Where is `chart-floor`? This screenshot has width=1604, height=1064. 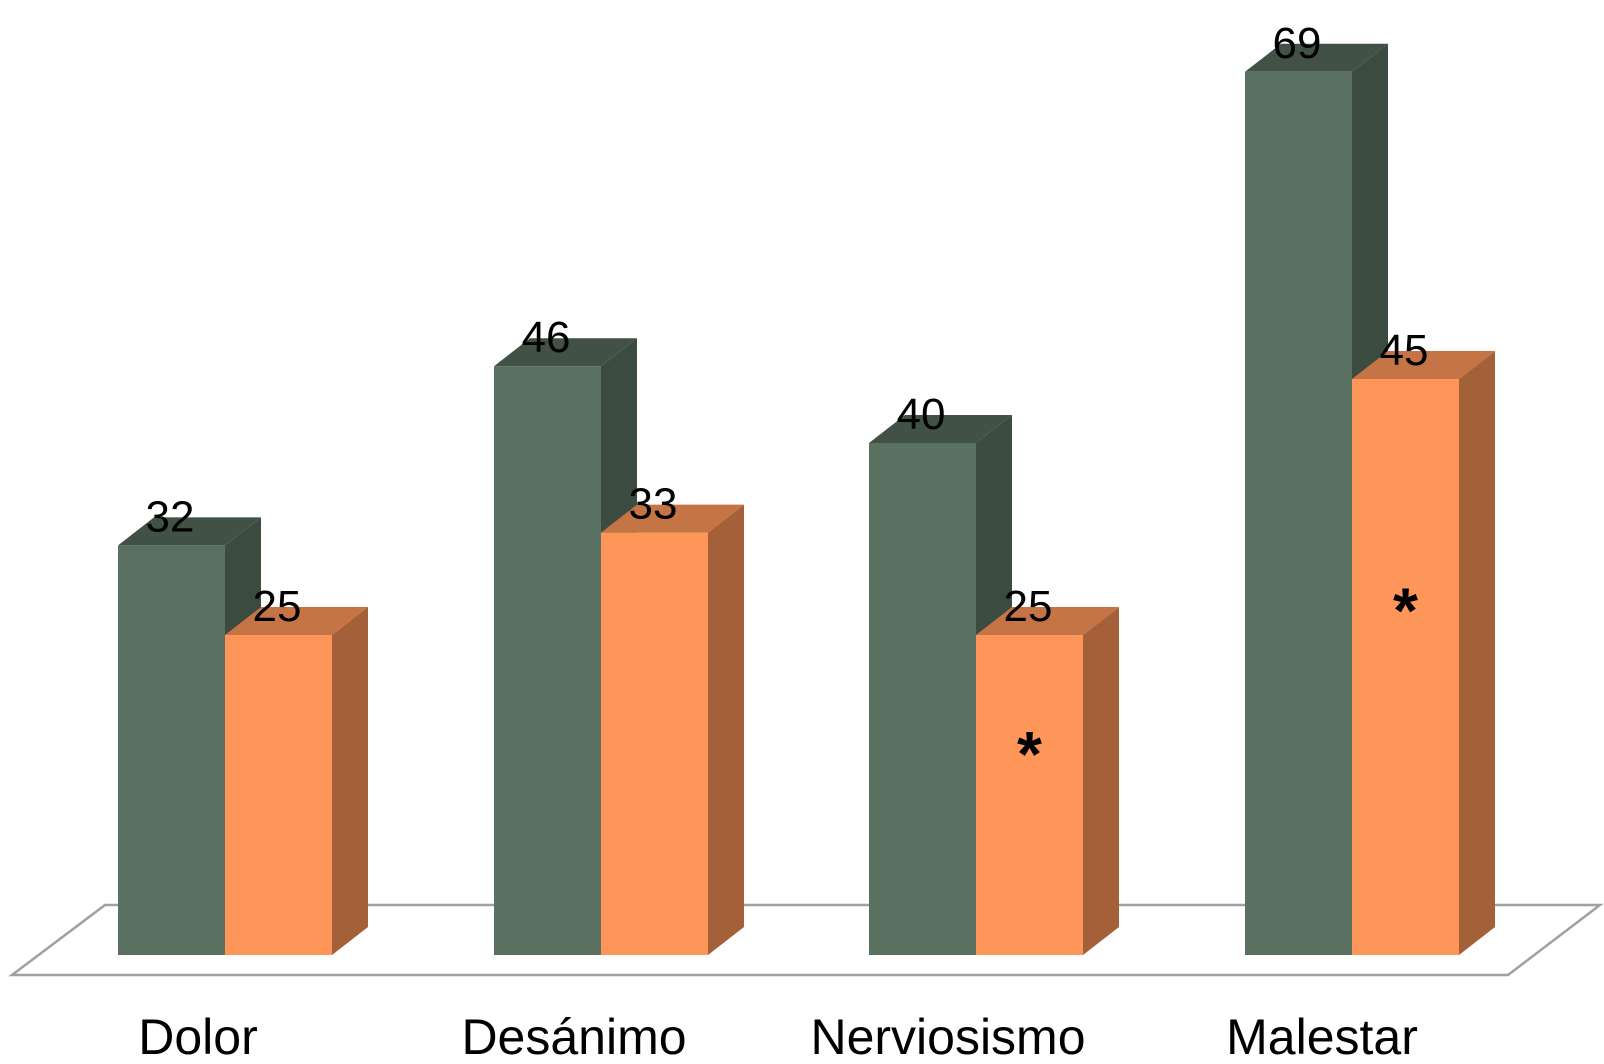 chart-floor is located at coordinates (806, 940).